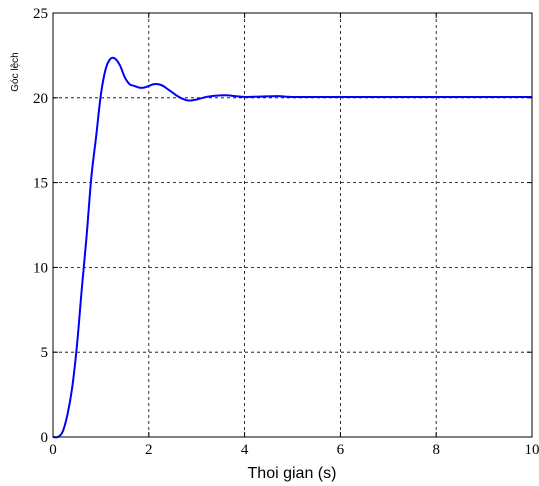 The image size is (539, 486). I want to click on x-axis-label: Thoi gian (s), so click(292, 473).